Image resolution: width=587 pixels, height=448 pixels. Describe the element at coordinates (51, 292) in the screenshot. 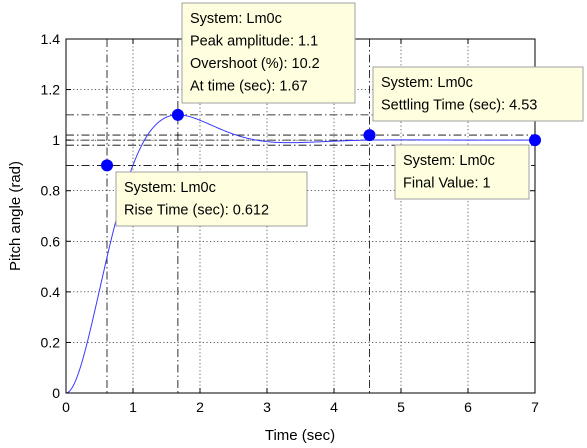

I see `y-tick-label: 0.4` at that location.